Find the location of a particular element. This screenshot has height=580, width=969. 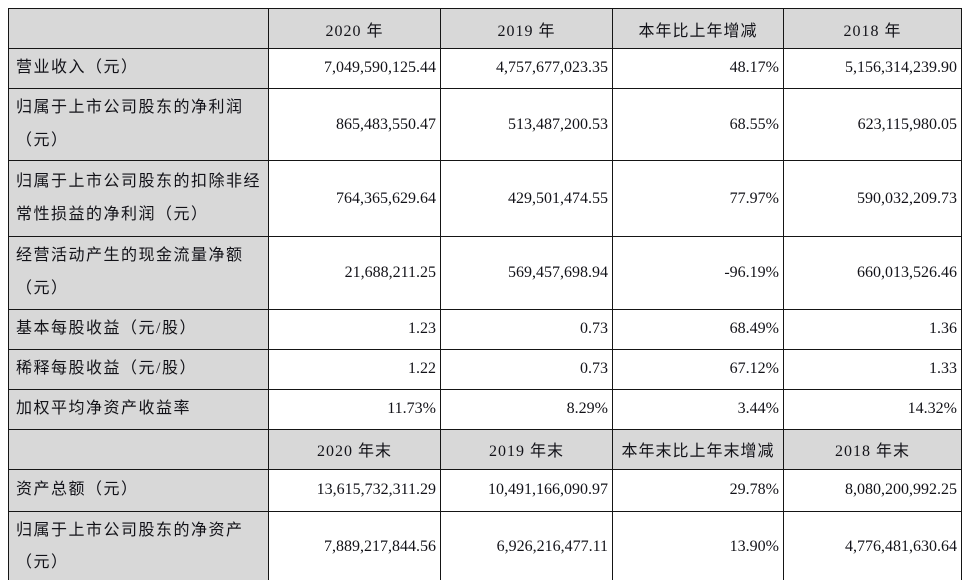

header-year-end-change: 本年末比上年末增减 is located at coordinates (698, 449).